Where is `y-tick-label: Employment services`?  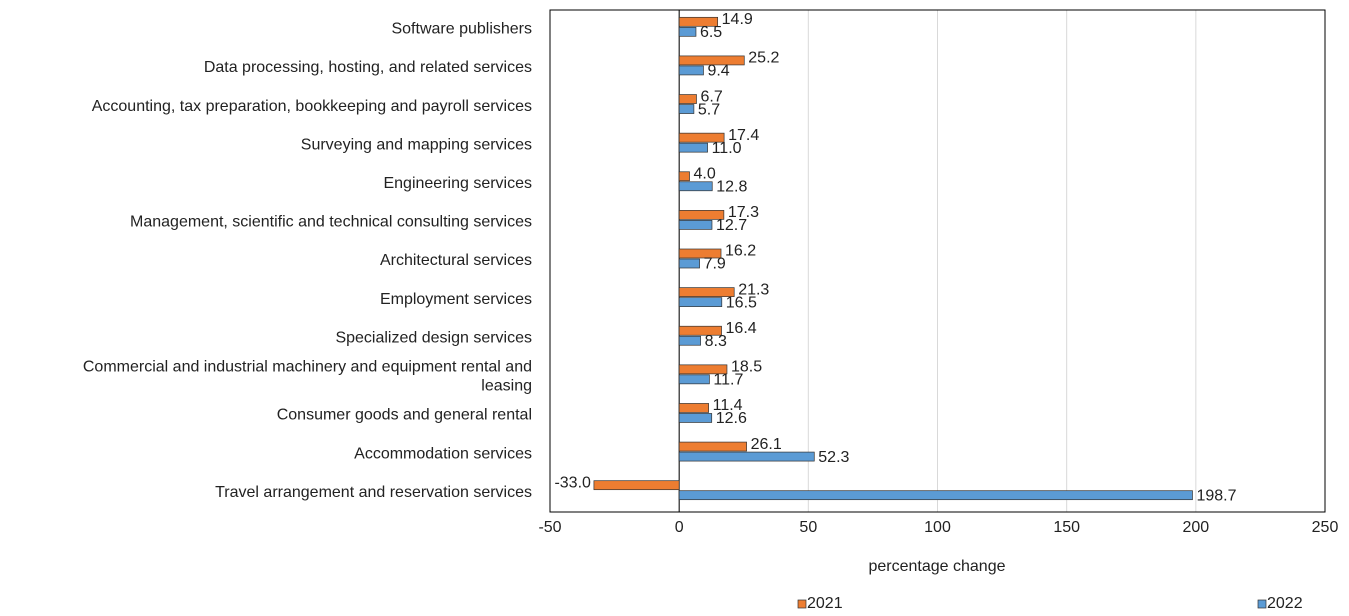
y-tick-label: Employment services is located at coordinates (456, 299).